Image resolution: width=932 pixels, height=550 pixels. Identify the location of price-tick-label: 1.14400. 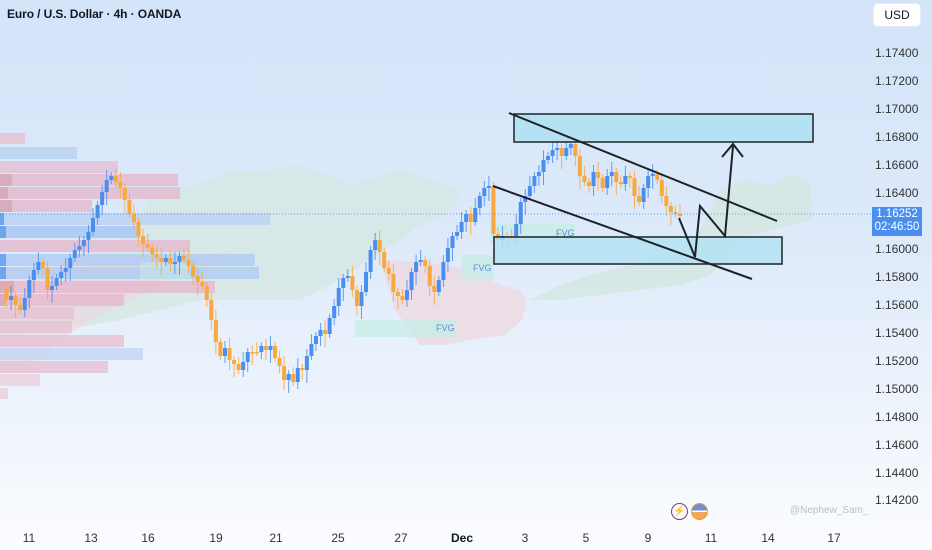
(897, 473).